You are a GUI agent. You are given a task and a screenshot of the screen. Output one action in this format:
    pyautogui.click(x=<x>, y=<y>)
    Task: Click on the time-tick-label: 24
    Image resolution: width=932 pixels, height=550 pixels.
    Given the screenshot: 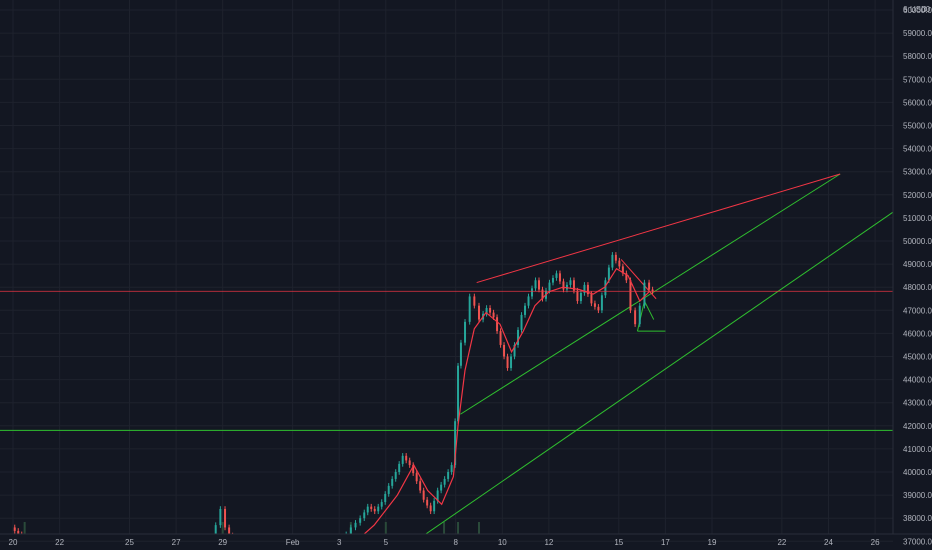 What is the action you would take?
    pyautogui.click(x=828, y=542)
    